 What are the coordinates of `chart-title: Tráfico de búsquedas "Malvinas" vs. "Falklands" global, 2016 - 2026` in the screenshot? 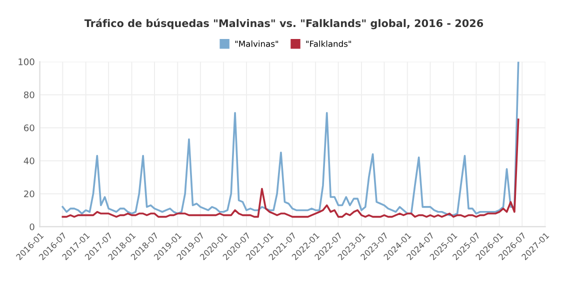 It's located at (284, 24).